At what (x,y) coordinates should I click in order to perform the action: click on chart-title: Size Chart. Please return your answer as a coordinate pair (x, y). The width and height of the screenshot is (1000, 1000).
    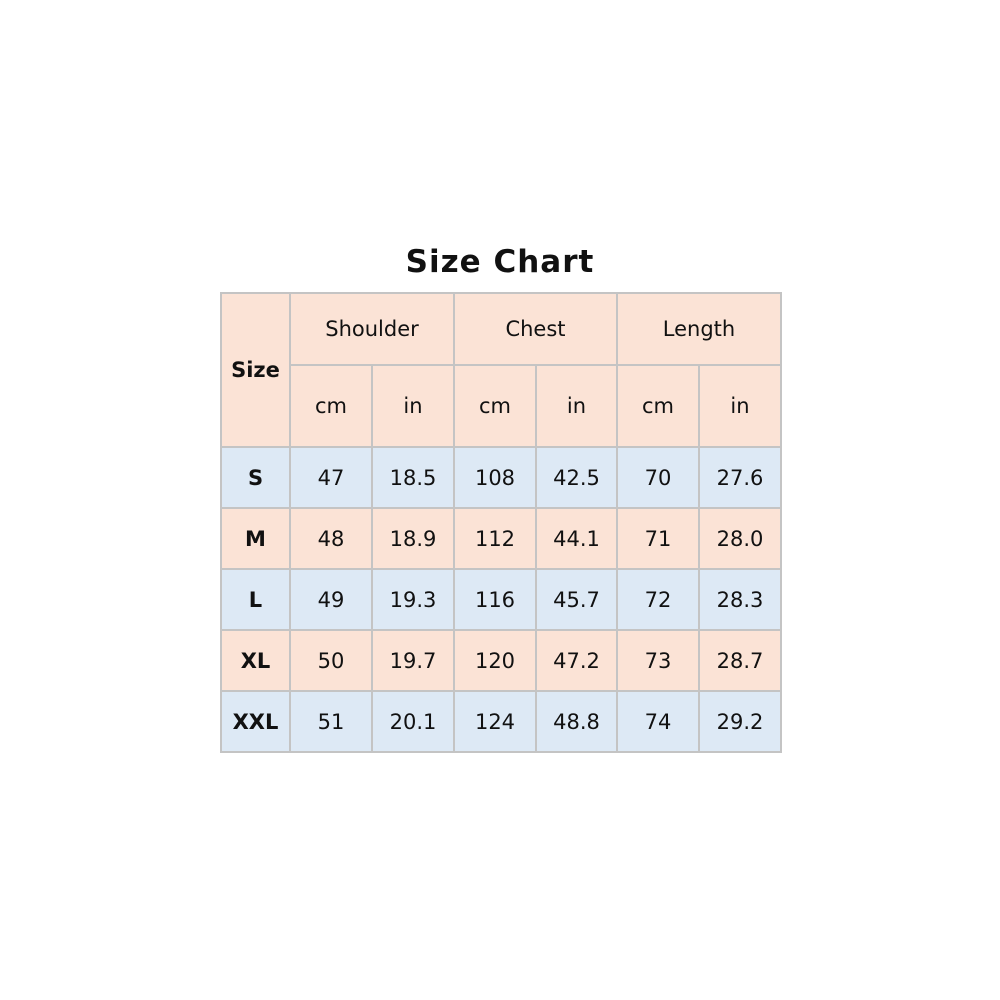
    Looking at the image, I should click on (500, 262).